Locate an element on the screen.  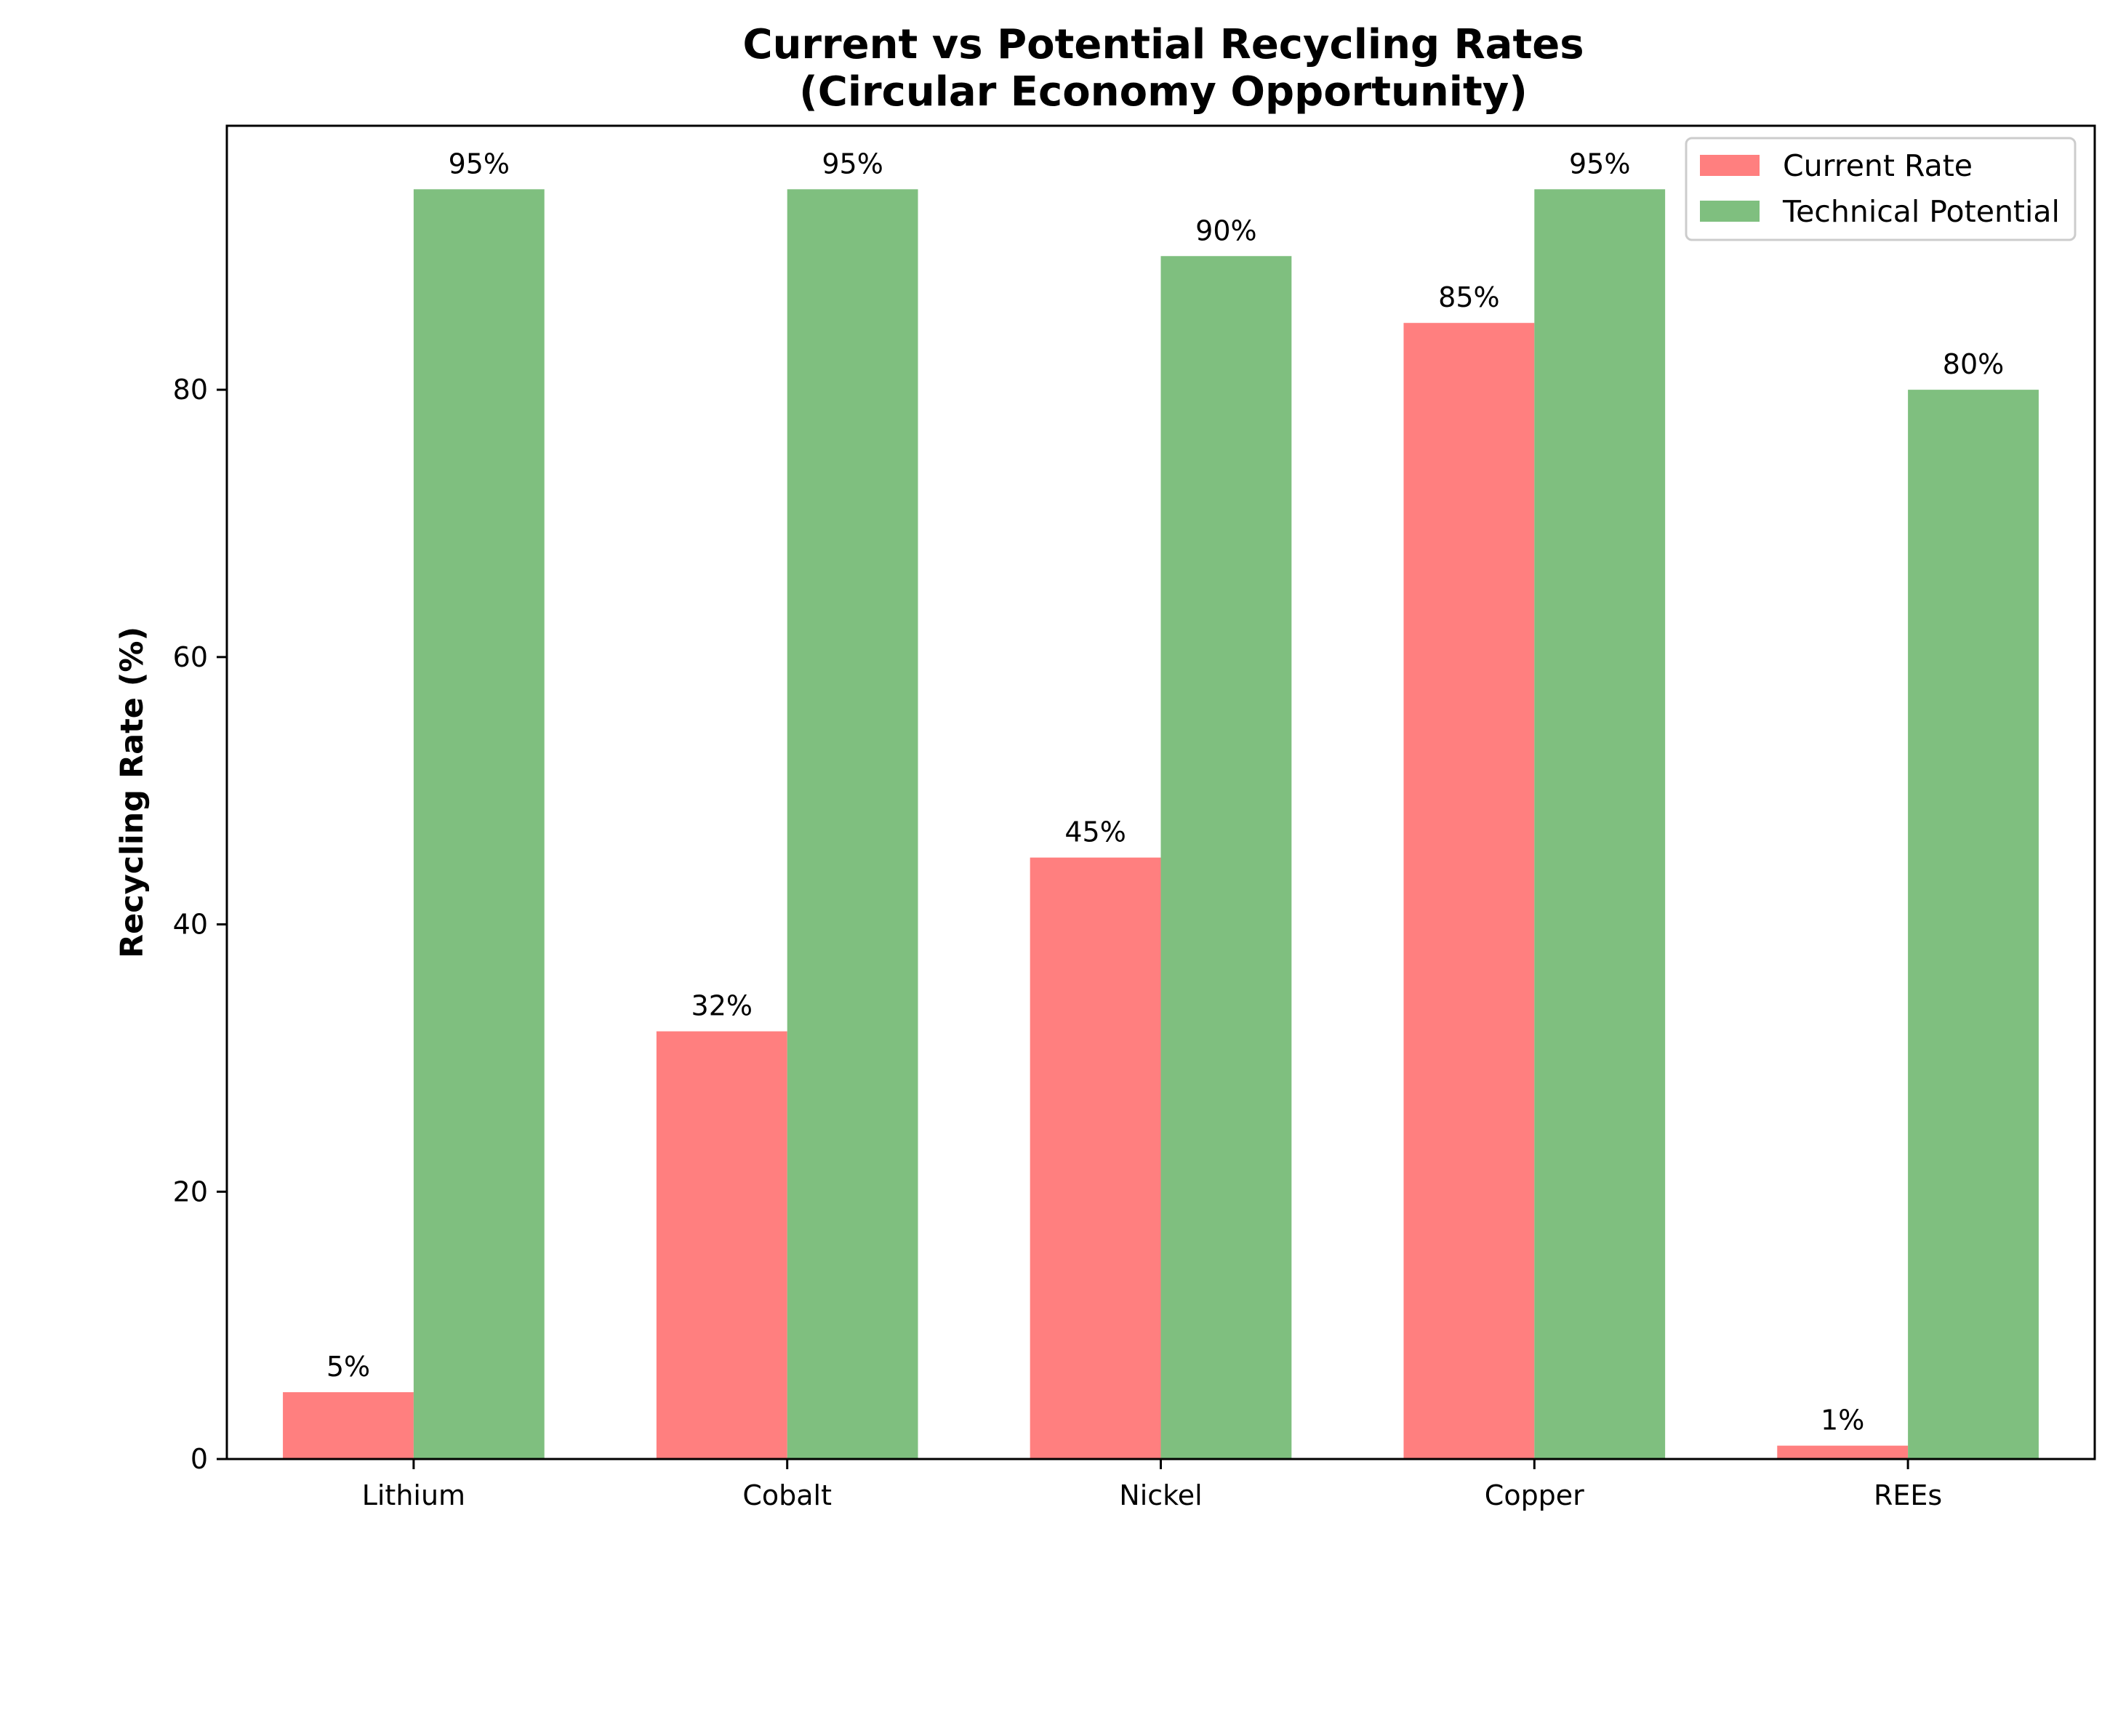
bar-current-rate-rees is located at coordinates (1843, 1452).